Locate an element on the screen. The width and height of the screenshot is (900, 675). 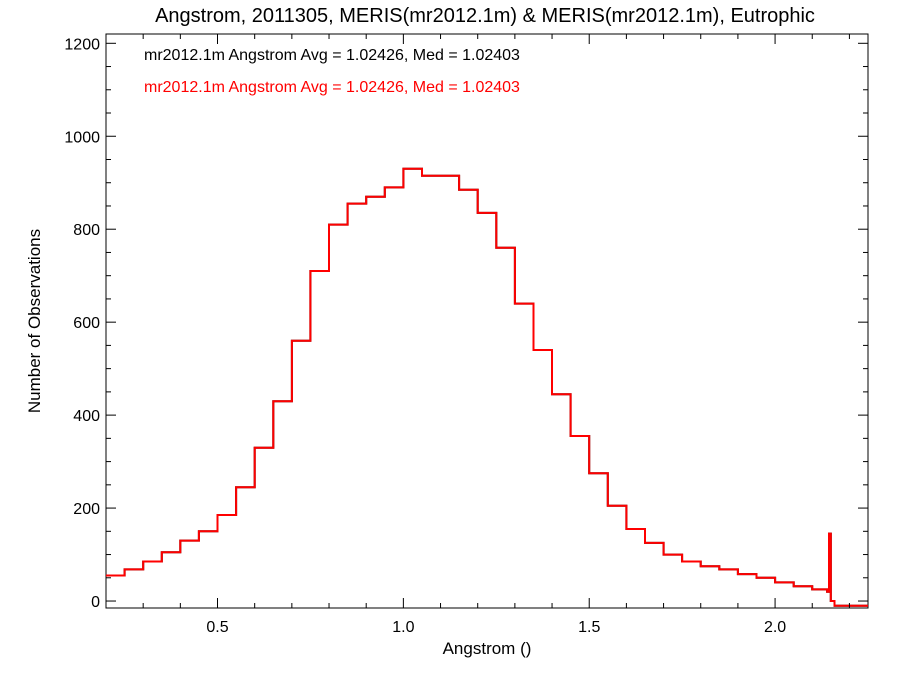
y-tick-label: 200 is located at coordinates (86, 509).